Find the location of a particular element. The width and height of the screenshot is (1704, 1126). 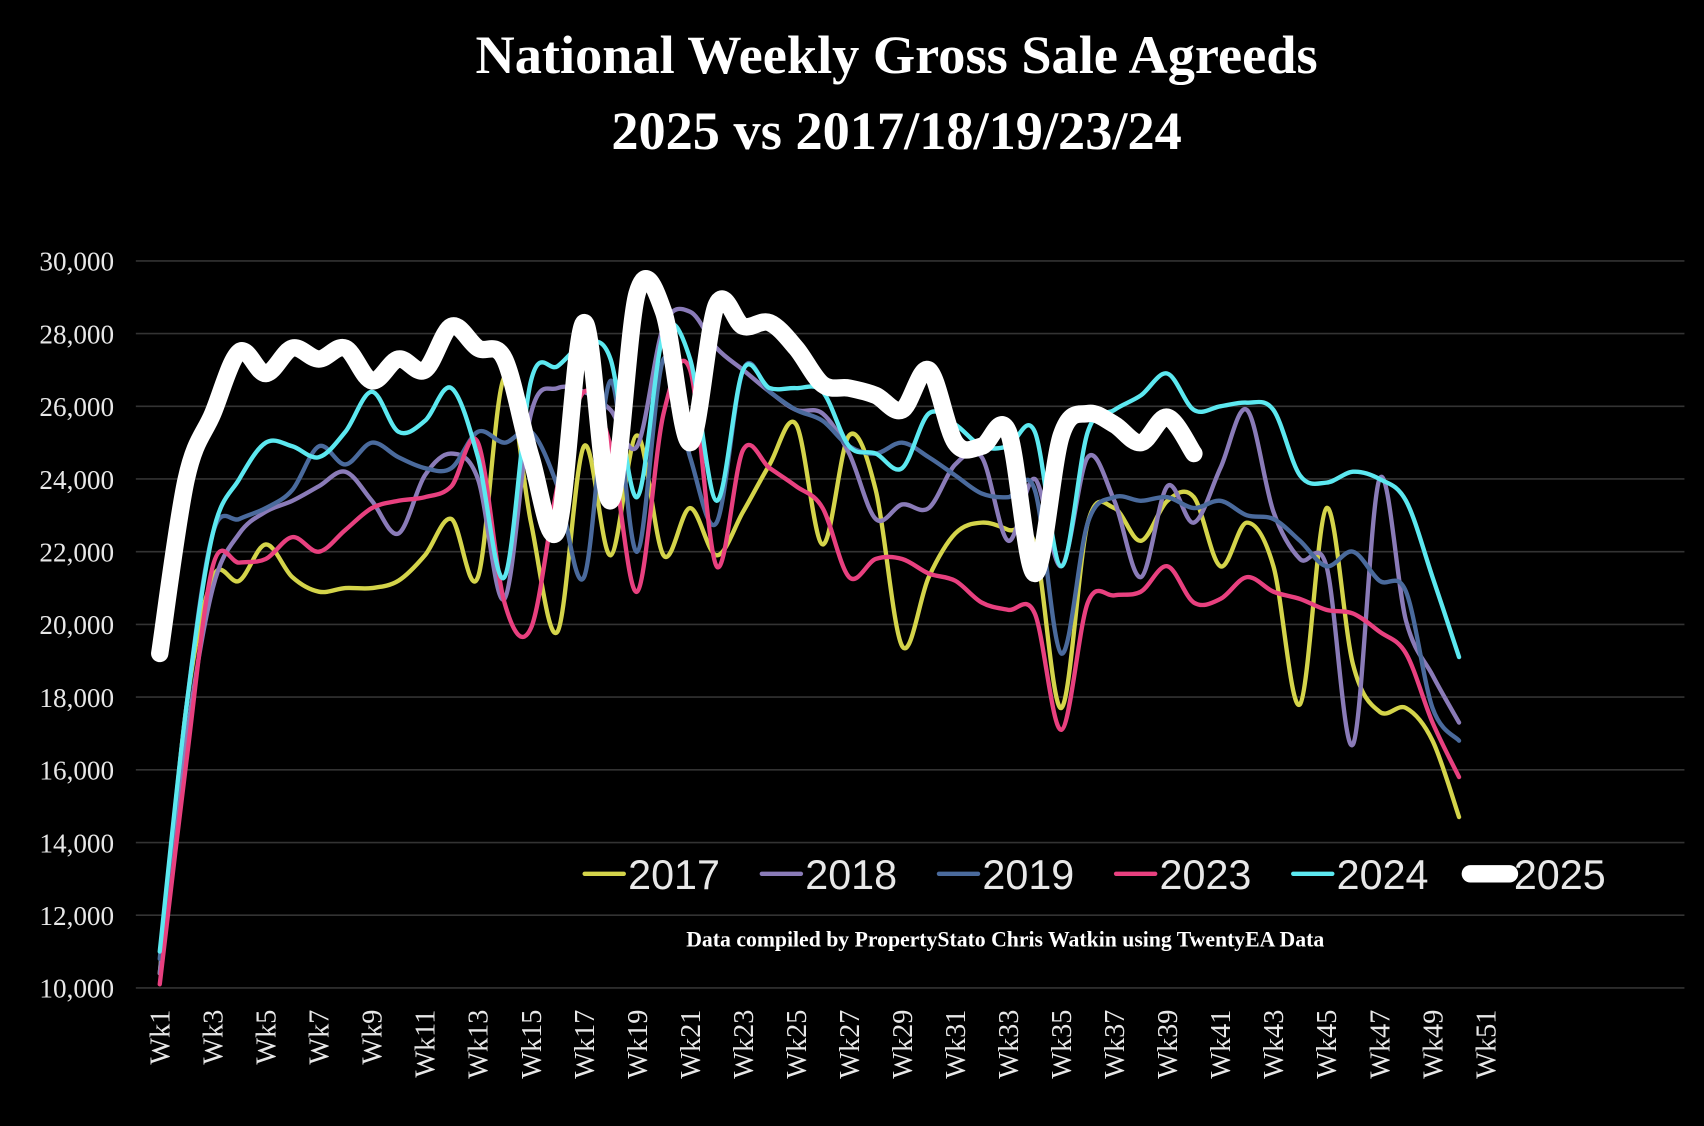

x-tick-label: Wk47 is located at coordinates (1380, 1044).